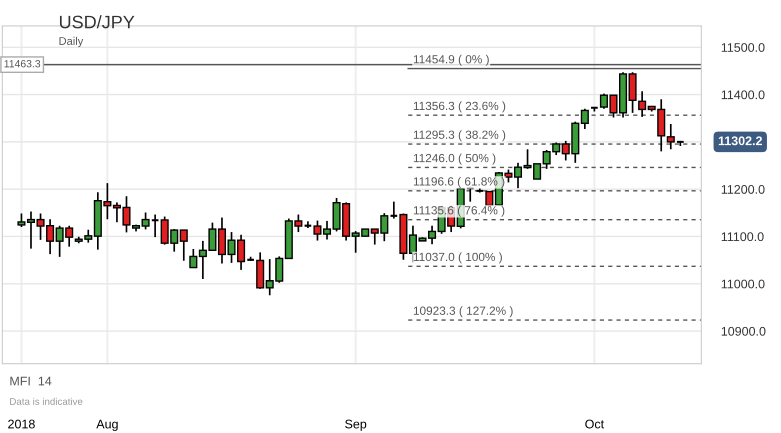 The image size is (781, 433). I want to click on ref-line-label: 11135.6 ( 76.4% ), so click(459, 211).